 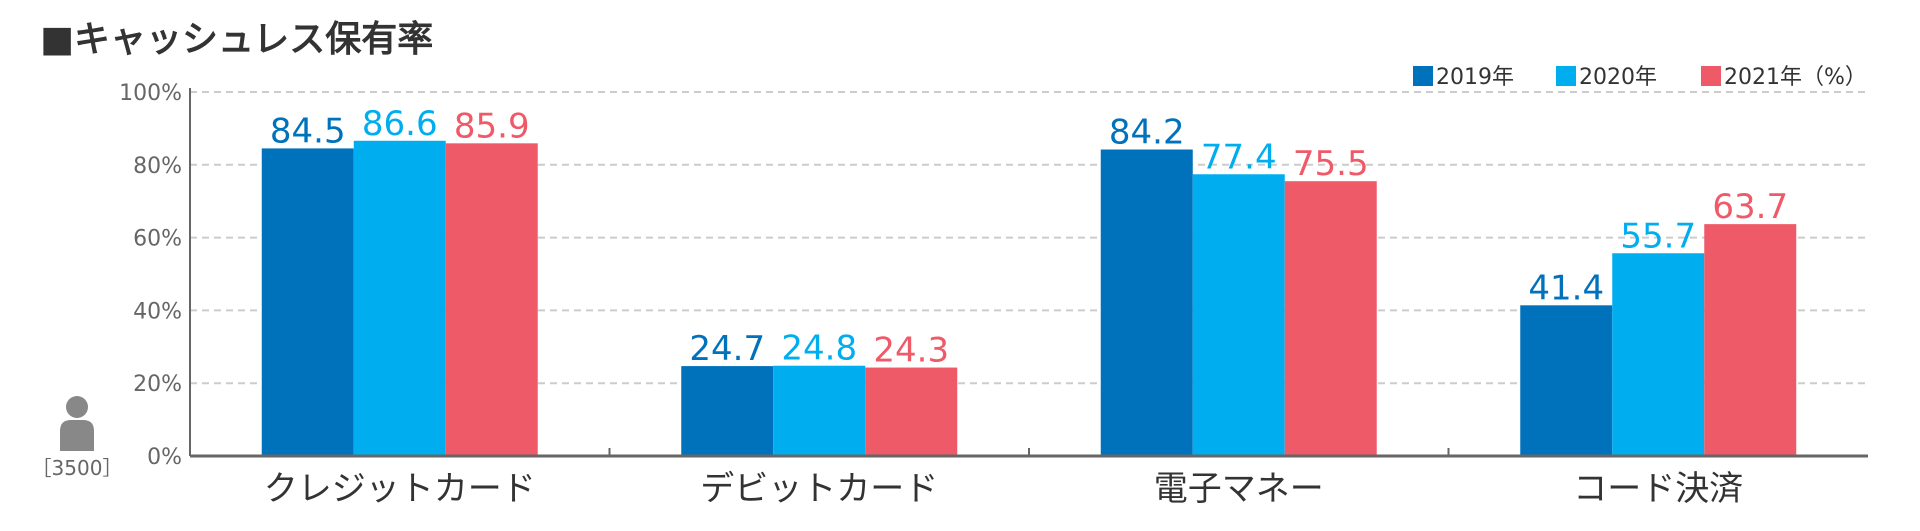 I want to click on legend-label: 2019年, so click(x=1475, y=77).